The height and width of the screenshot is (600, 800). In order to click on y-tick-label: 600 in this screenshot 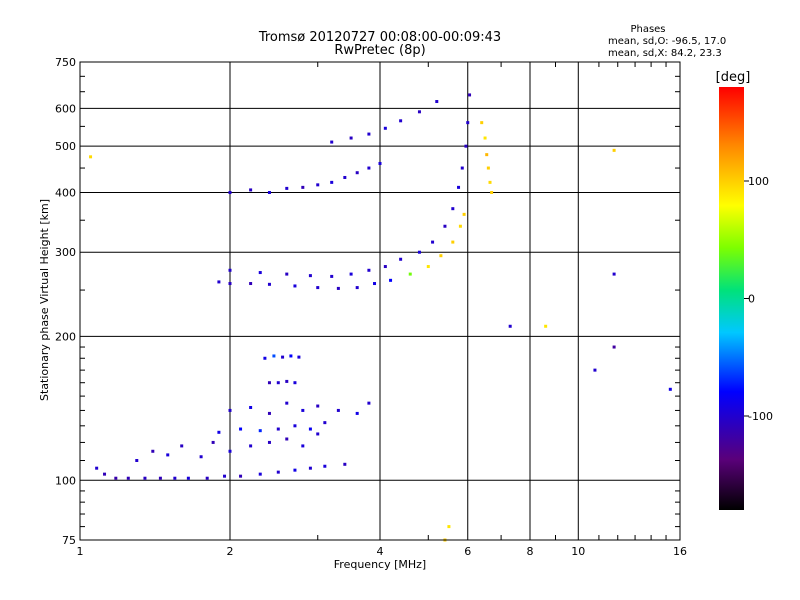, I will do `click(65, 108)`.